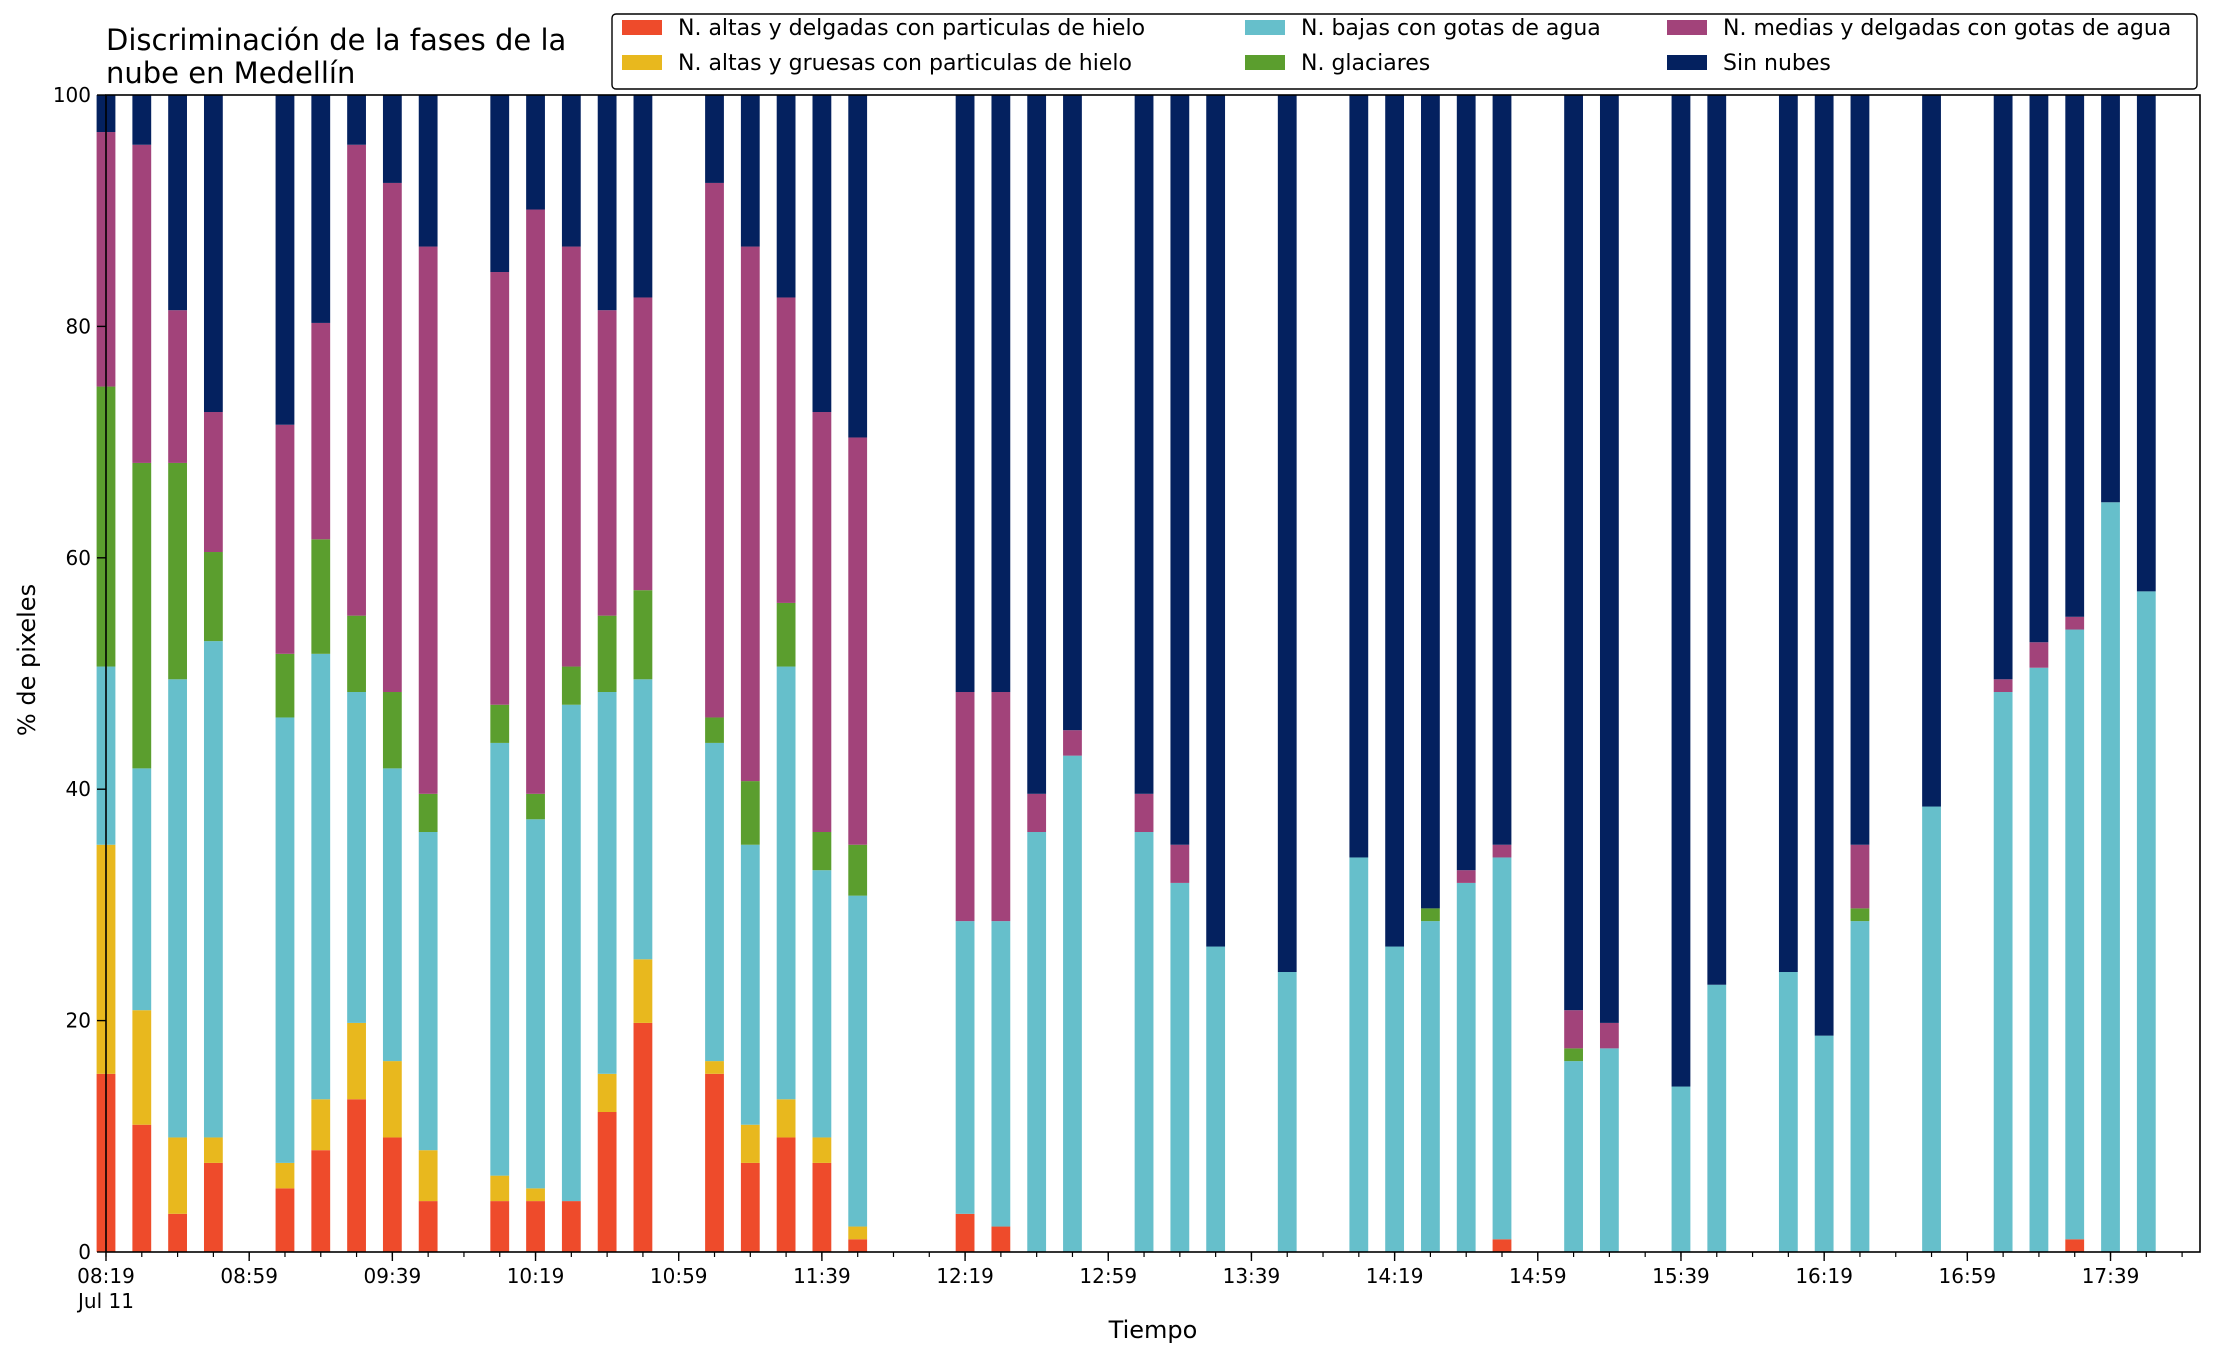 The image size is (2216, 1355). What do you see at coordinates (78, 326) in the screenshot?
I see `y-tick-label: 80` at bounding box center [78, 326].